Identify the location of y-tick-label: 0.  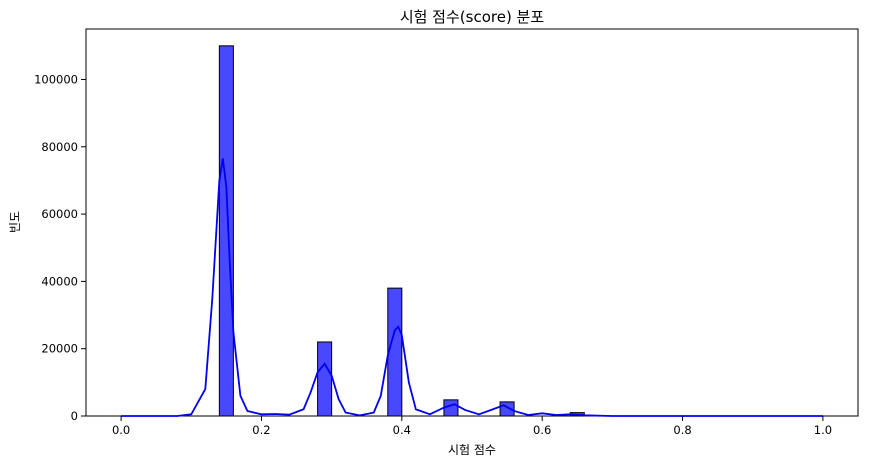
(74, 416).